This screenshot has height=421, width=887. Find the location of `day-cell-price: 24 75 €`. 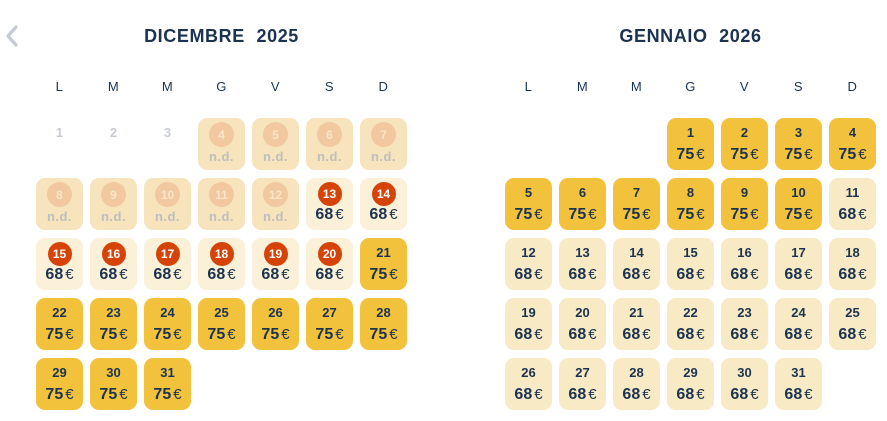

day-cell-price: 24 75 € is located at coordinates (167, 324).